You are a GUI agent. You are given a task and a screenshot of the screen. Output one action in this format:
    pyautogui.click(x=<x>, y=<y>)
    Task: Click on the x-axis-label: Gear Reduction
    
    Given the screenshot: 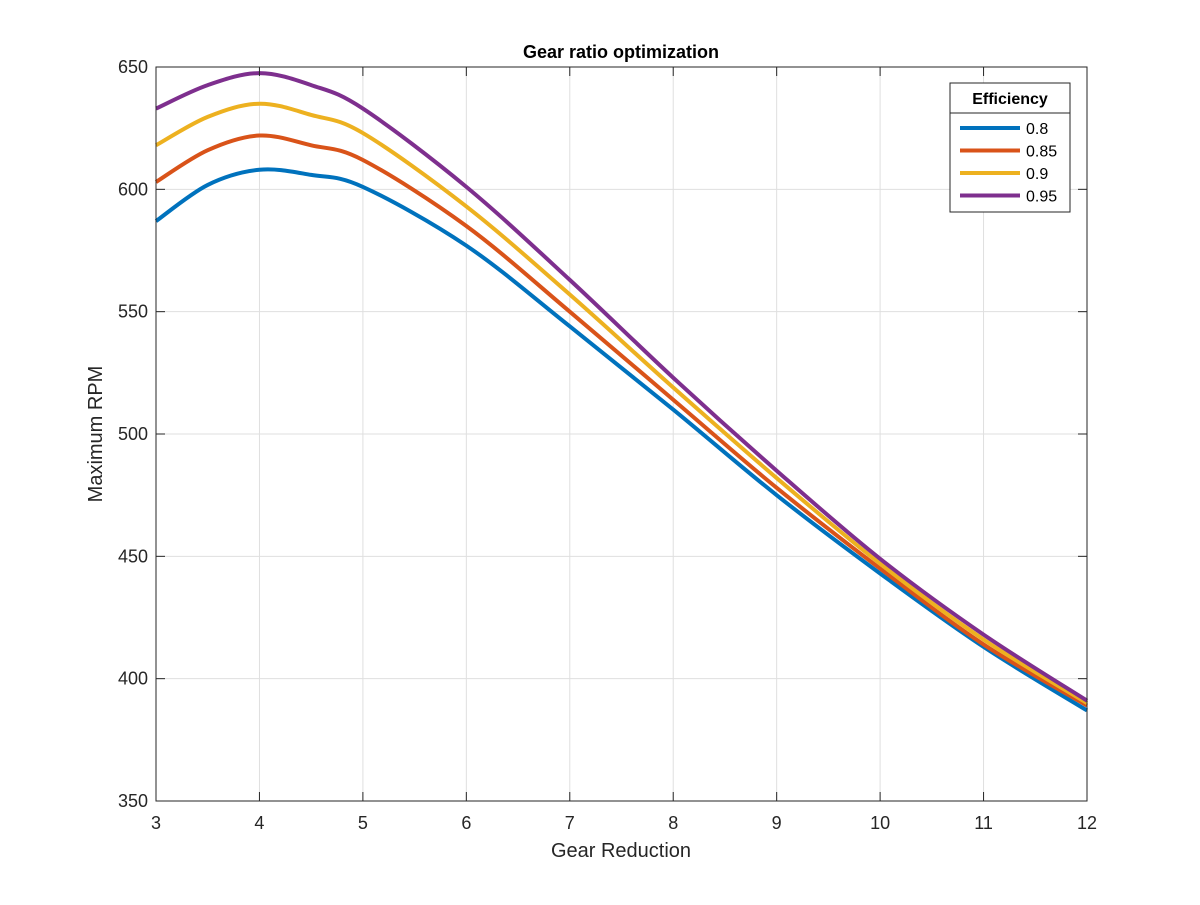 What is the action you would take?
    pyautogui.click(x=621, y=851)
    